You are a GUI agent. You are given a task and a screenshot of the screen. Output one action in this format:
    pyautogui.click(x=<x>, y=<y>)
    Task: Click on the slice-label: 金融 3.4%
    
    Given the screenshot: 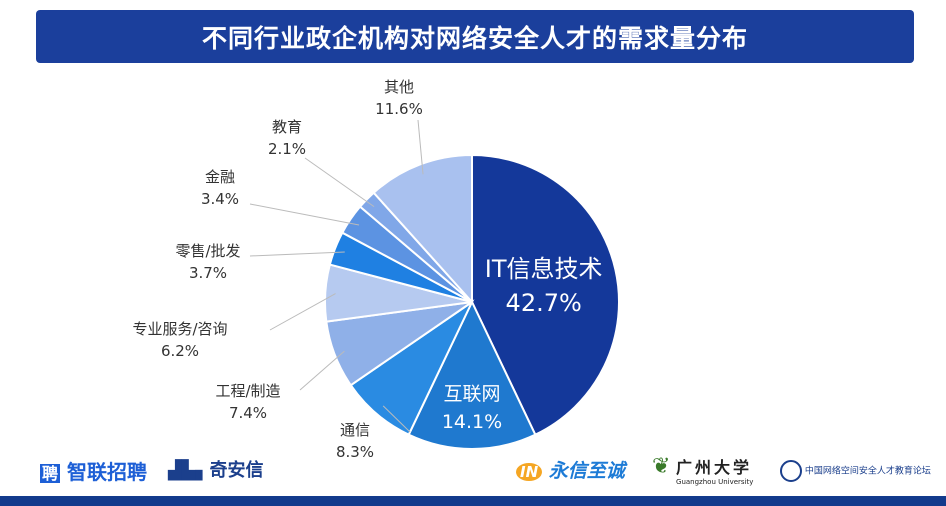 What is the action you would take?
    pyautogui.click(x=220, y=188)
    